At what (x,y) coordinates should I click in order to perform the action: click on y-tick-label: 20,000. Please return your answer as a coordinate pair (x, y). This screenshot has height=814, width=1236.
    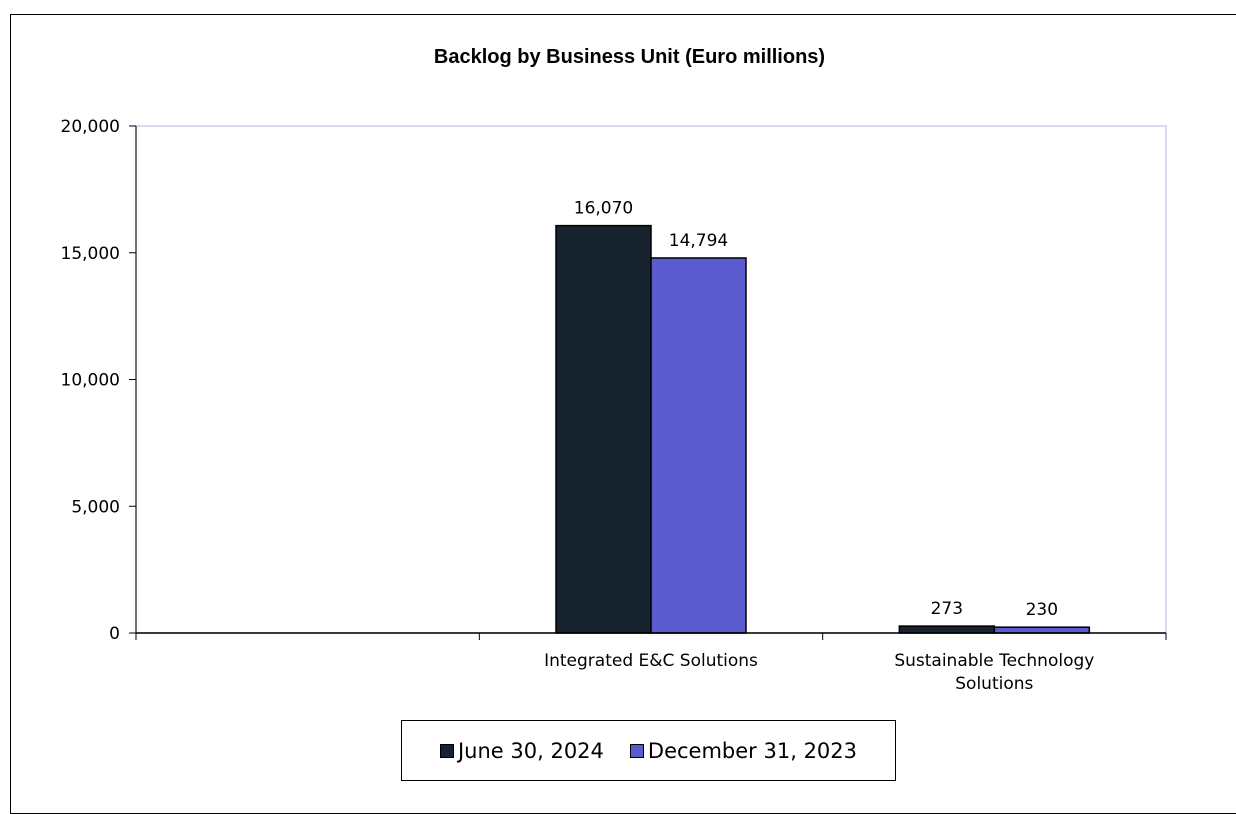
    Looking at the image, I should click on (90, 127).